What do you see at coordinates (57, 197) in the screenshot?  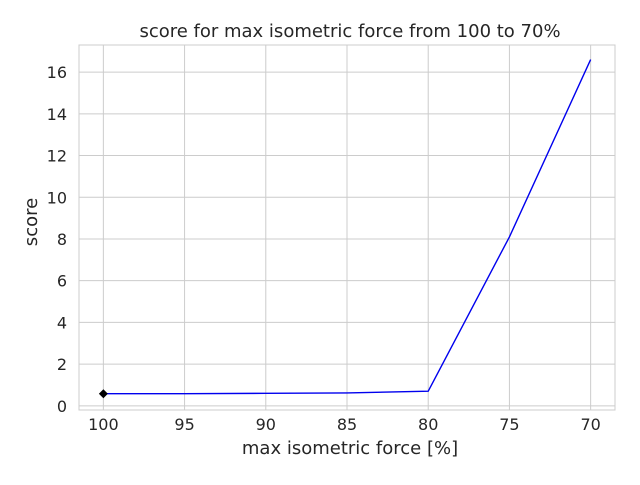 I see `y-tick-label: 10` at bounding box center [57, 197].